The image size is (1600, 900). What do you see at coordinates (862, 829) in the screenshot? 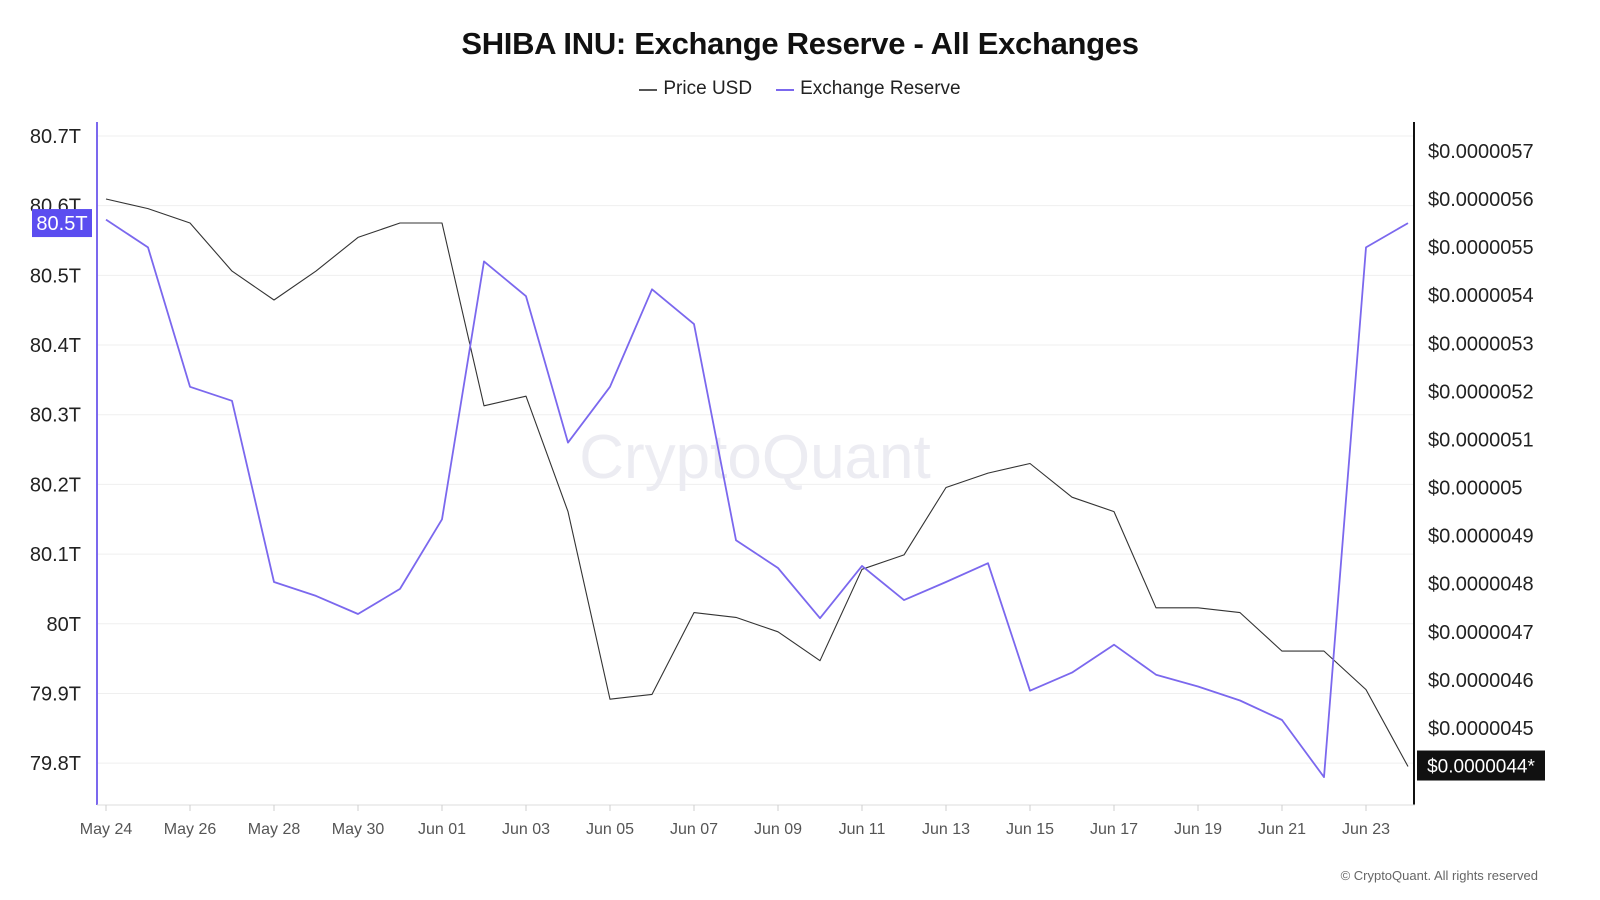
I see `x-tick-label: Jun 11` at bounding box center [862, 829].